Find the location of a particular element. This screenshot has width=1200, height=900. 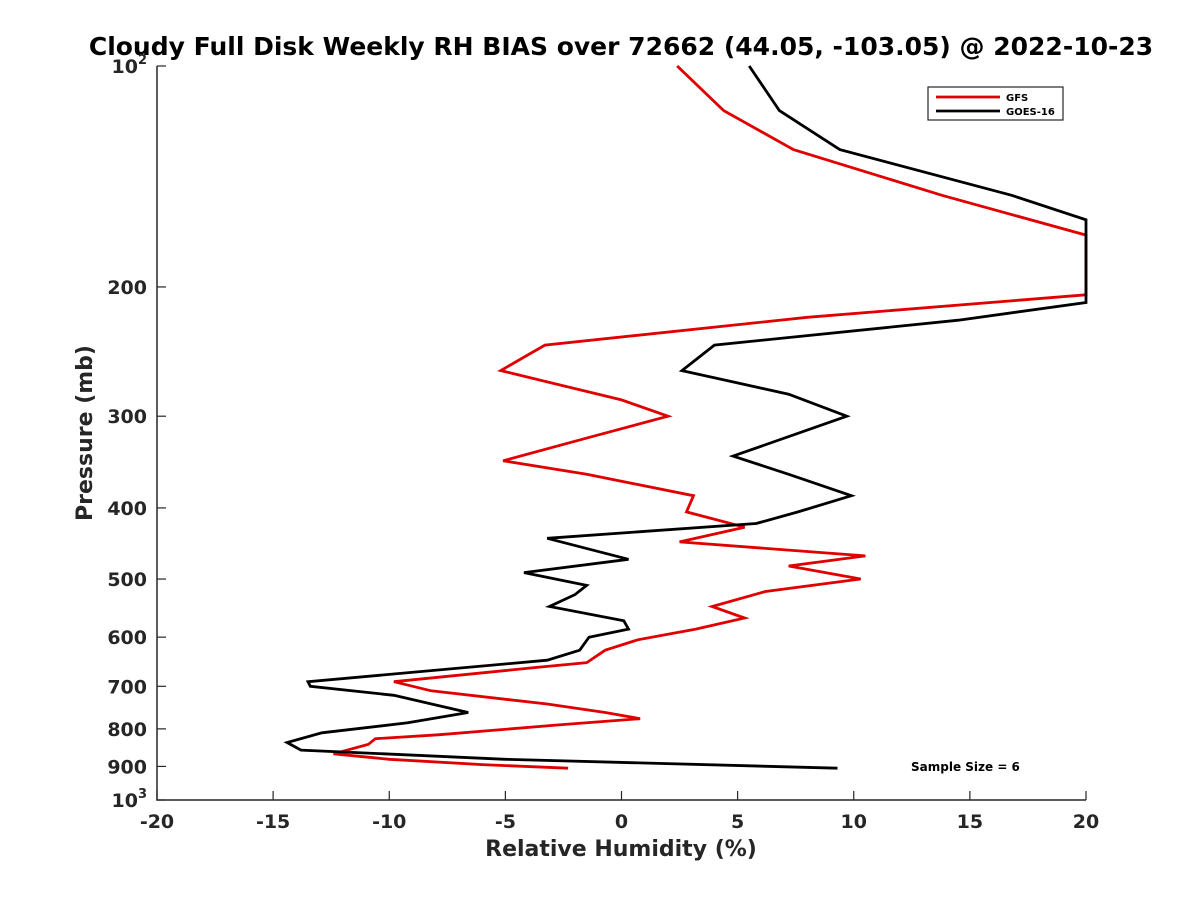

y-tick-label: 500 is located at coordinates (127, 580).